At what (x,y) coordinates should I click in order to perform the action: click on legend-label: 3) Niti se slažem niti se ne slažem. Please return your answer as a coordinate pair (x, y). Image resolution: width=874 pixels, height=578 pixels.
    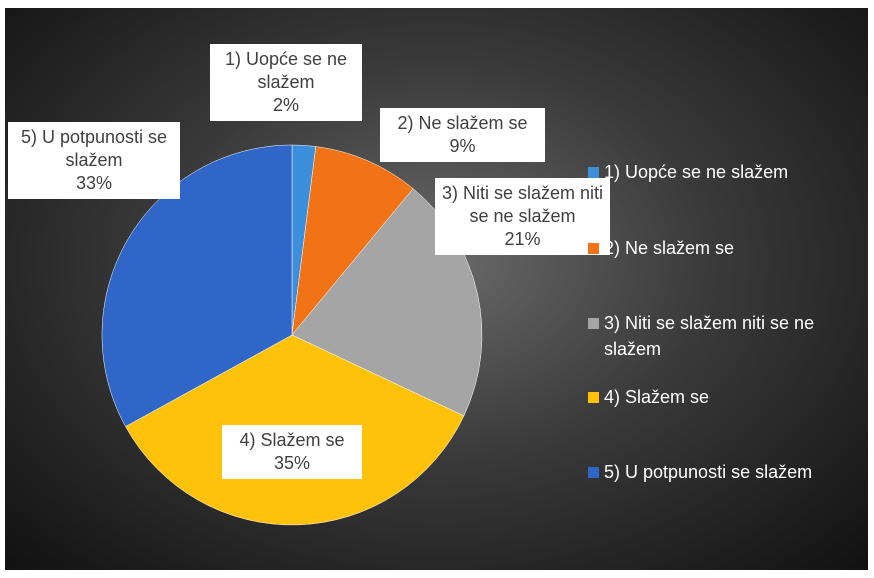
    Looking at the image, I should click on (709, 336).